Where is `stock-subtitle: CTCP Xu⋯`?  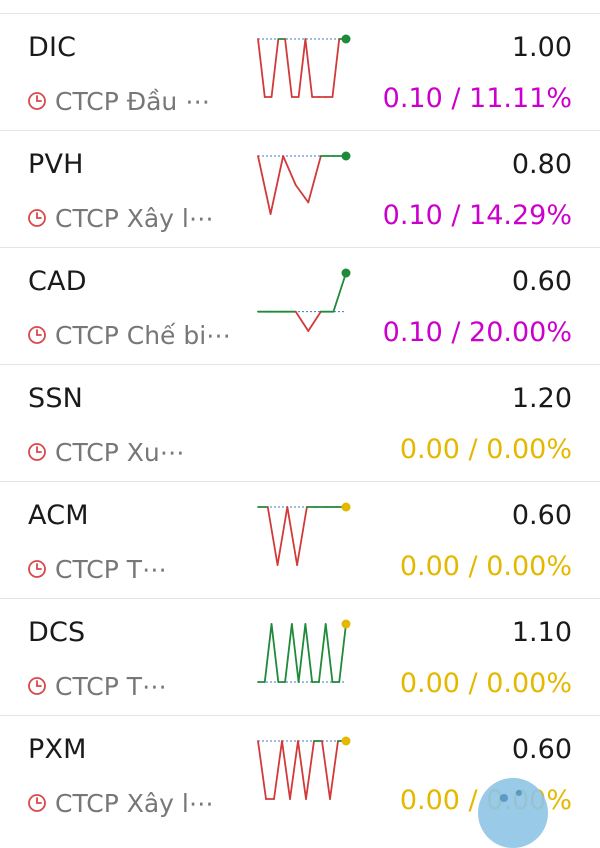 stock-subtitle: CTCP Xu⋯ is located at coordinates (106, 452).